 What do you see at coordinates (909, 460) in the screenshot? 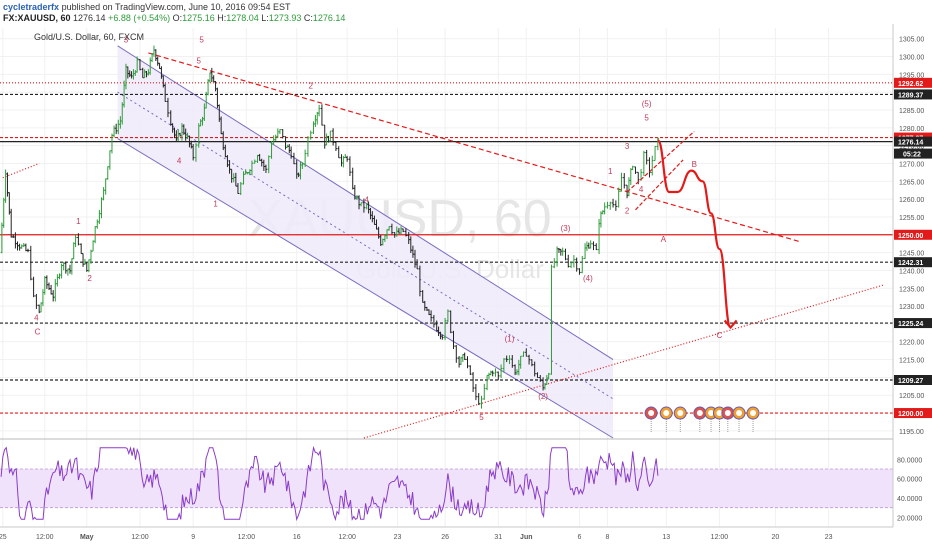
I see `rsi-tick-label: 80.0000` at bounding box center [909, 460].